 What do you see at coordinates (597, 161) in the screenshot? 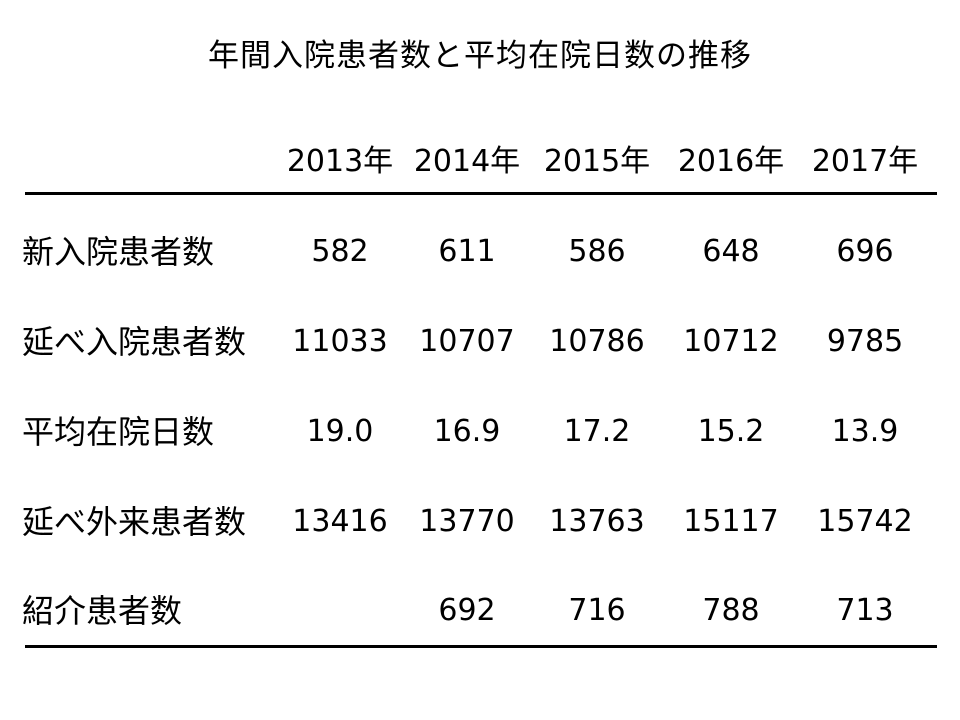
I see `year-header: 2015年` at bounding box center [597, 161].